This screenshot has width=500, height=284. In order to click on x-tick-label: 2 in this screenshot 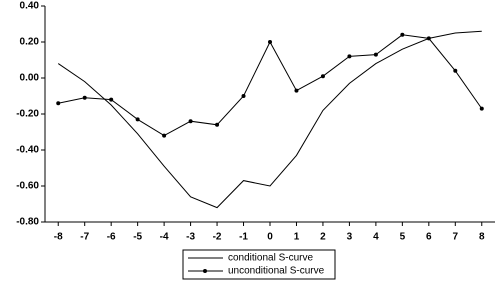, I will do `click(323, 237)`.